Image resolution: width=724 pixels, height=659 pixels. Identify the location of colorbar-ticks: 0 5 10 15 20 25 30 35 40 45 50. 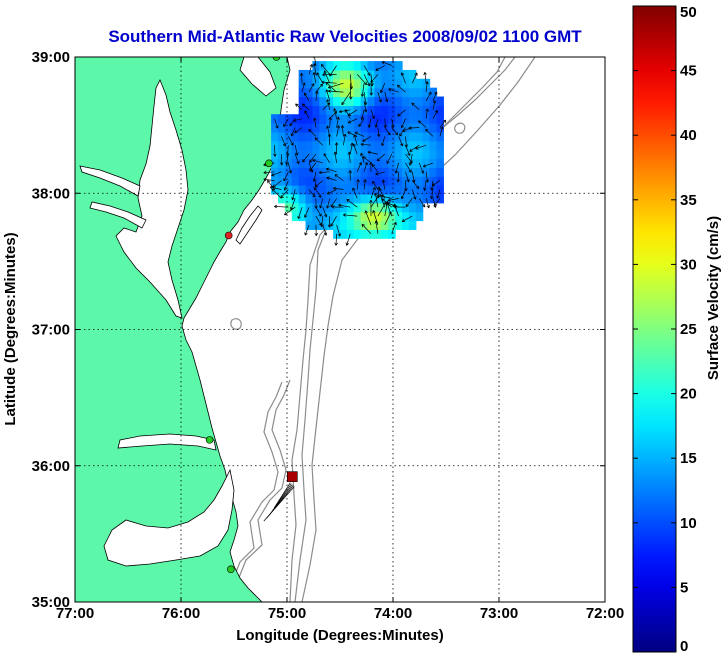
(665, 329).